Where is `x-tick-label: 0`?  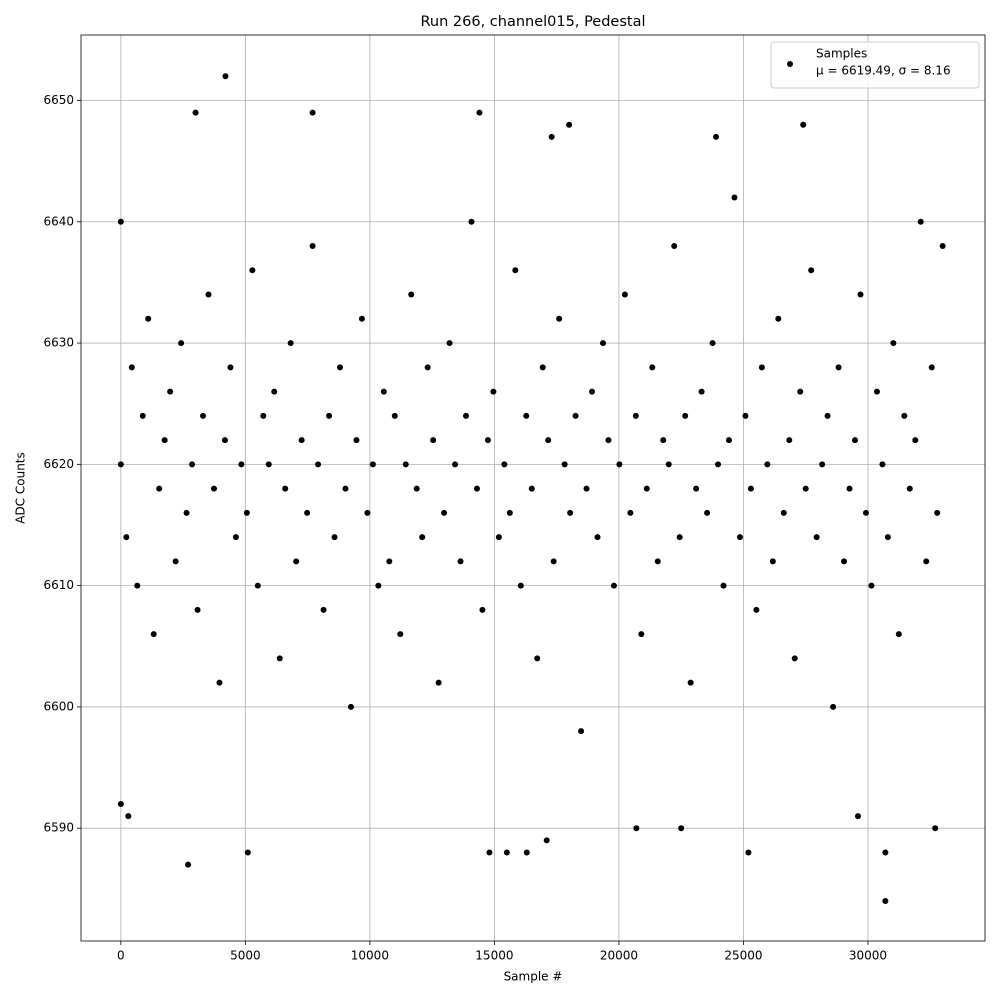
x-tick-label: 0 is located at coordinates (121, 956).